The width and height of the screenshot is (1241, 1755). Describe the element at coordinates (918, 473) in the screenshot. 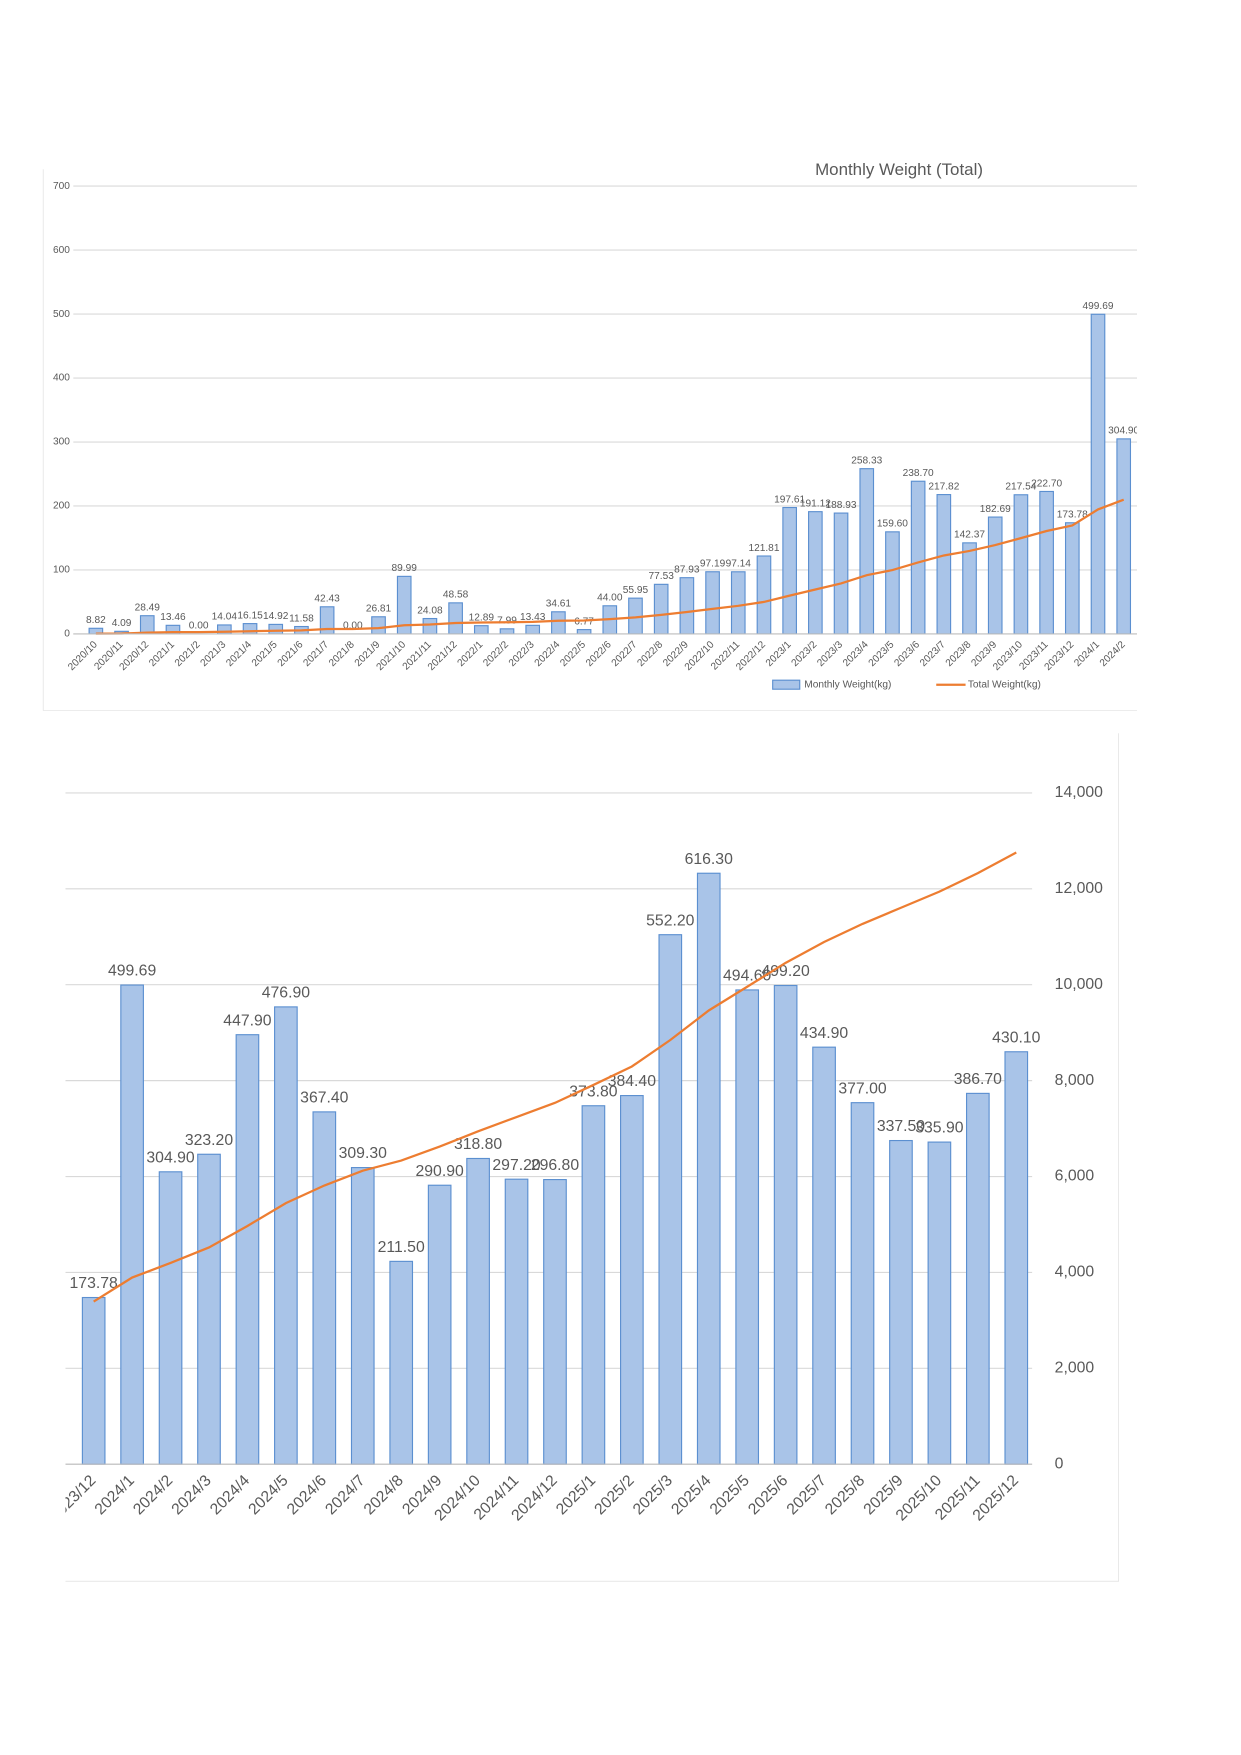

I see `data-label: 238.70` at that location.